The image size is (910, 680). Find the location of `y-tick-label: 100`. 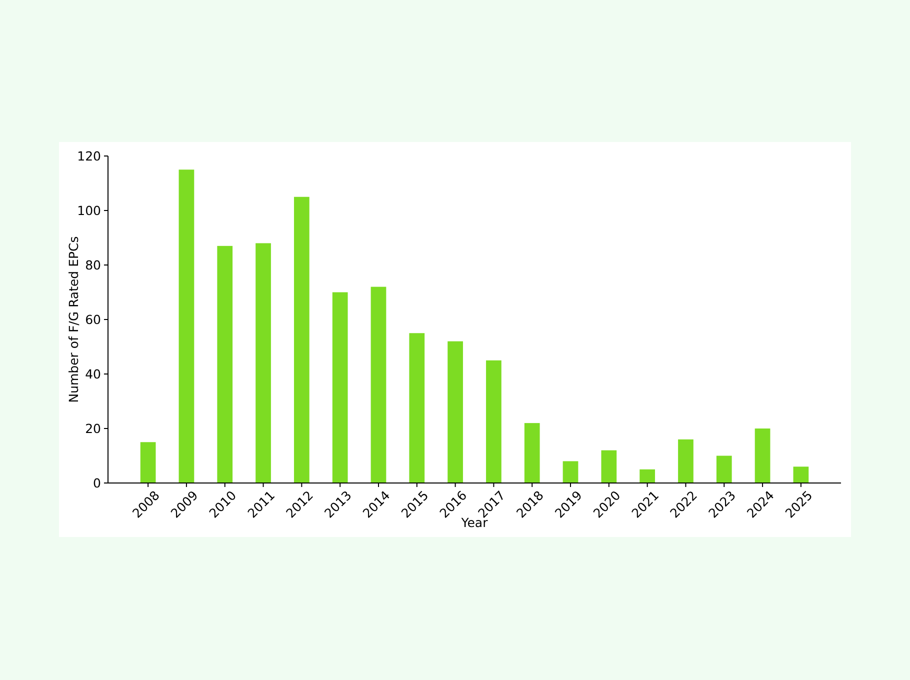

y-tick-label: 100 is located at coordinates (89, 210).